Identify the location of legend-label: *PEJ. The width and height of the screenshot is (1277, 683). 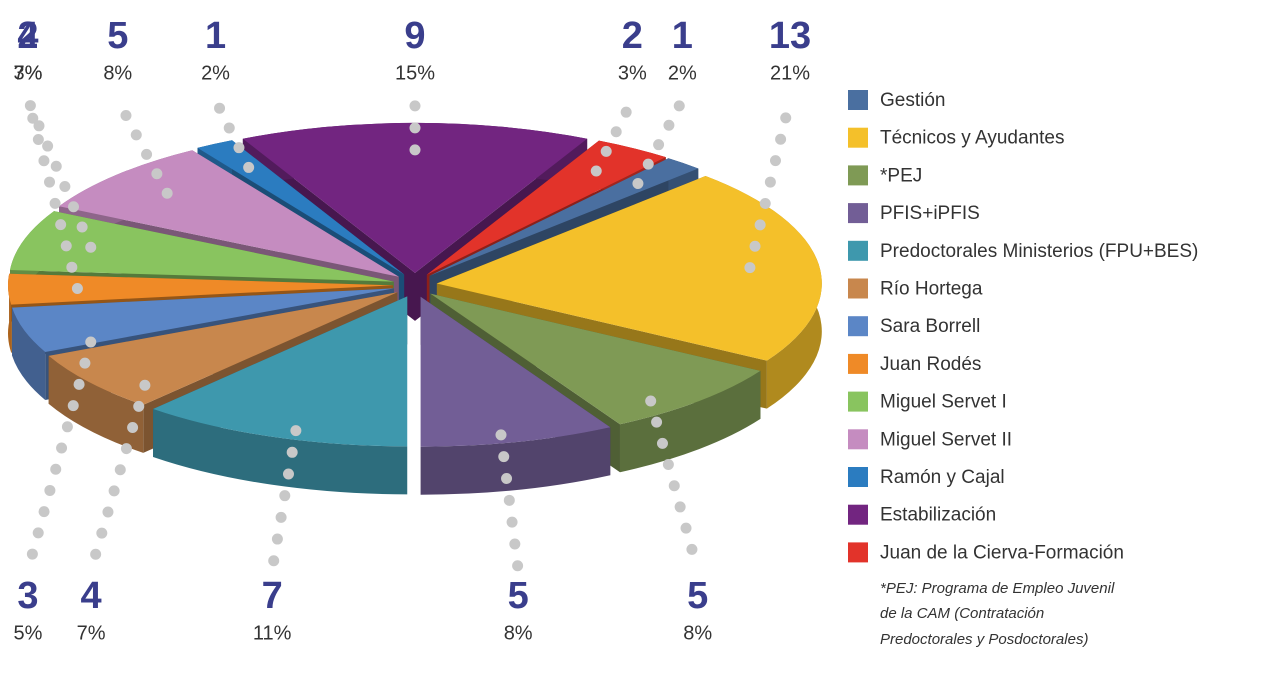
(901, 175).